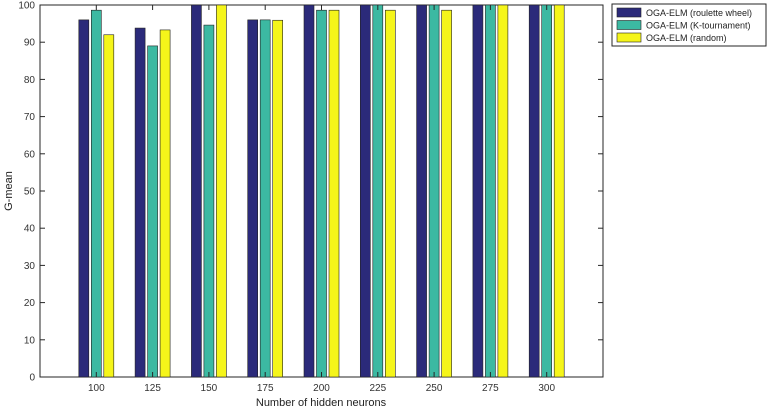  I want to click on y-tick-label: 0, so click(32, 378).